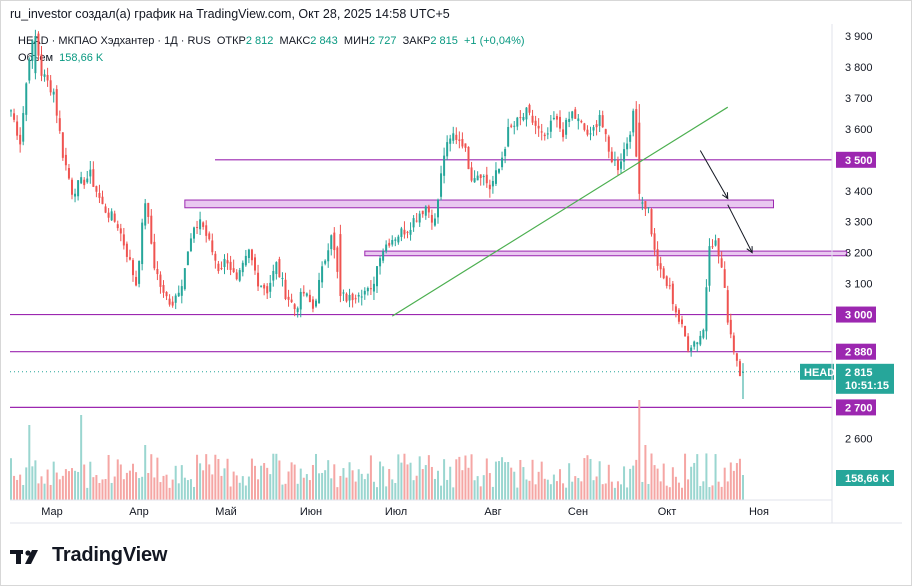  Describe the element at coordinates (81, 58) in the screenshot. I see `volume-value: 158,66 K` at that location.